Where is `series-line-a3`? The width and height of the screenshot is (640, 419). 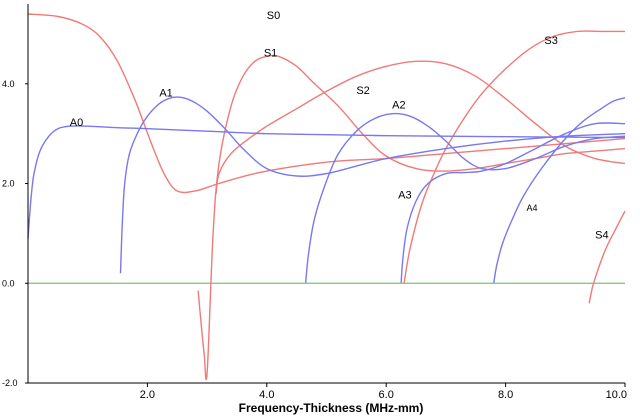 series-line-a3 is located at coordinates (513, 203).